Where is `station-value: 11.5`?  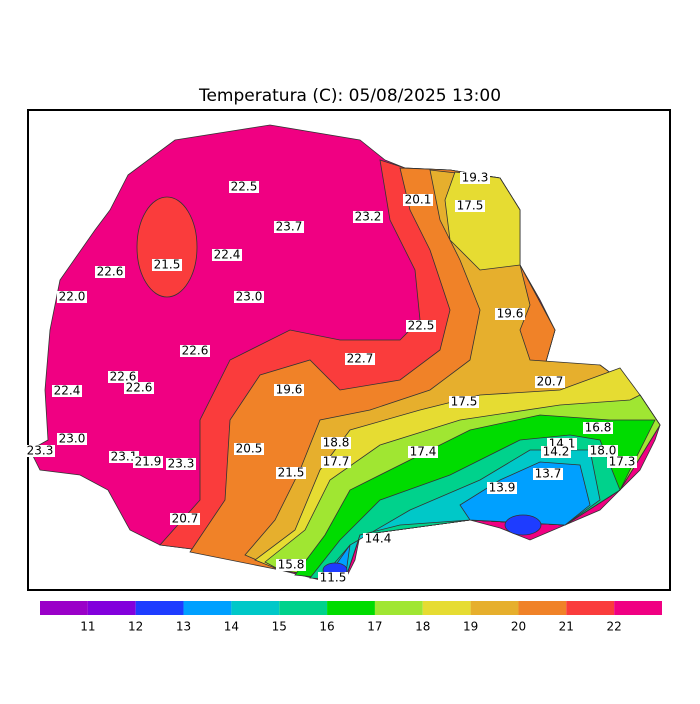
station-value: 11.5 is located at coordinates (333, 578).